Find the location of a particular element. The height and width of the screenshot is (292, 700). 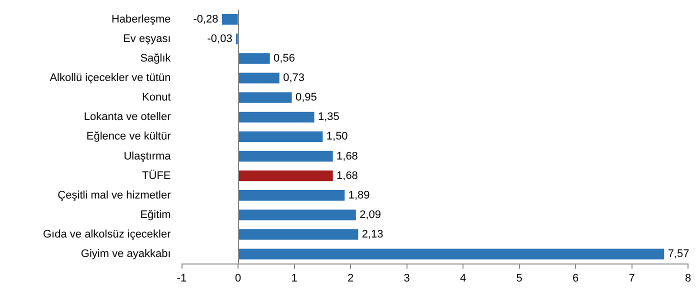

y-tick-label: Konut is located at coordinates (156, 98).